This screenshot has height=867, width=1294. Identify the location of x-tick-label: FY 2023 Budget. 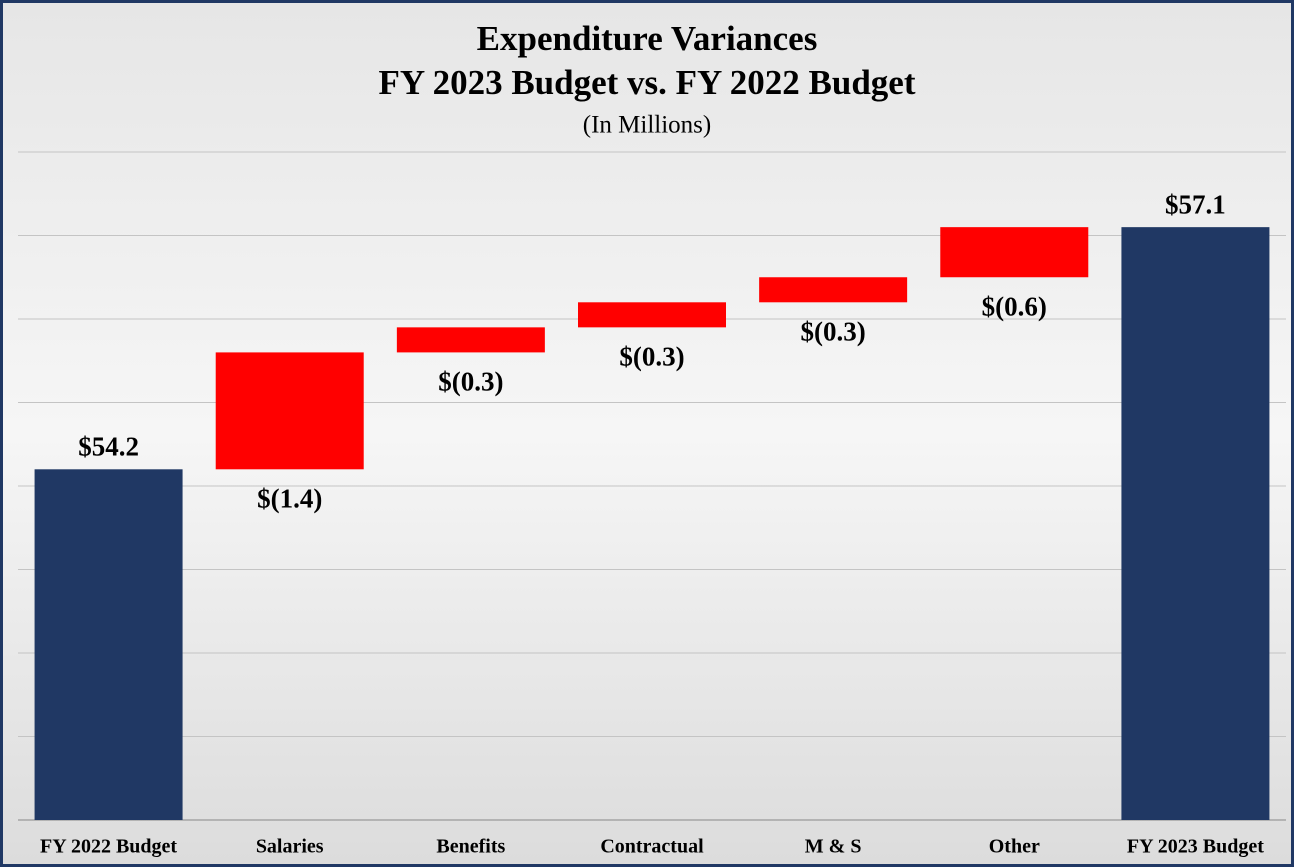
(1195, 847).